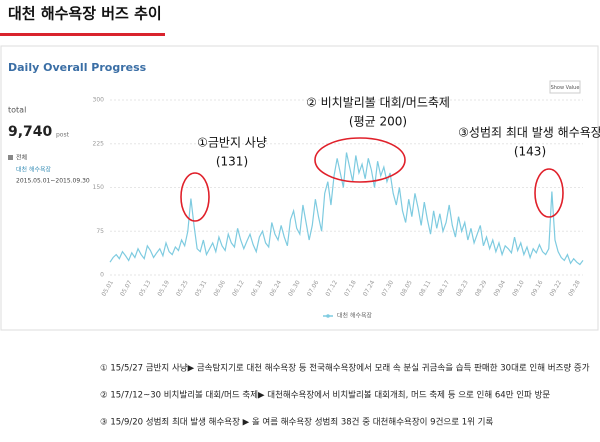  Describe the element at coordinates (85, 14) in the screenshot. I see `page-title: 대천 해수욕장 버즈 추이` at that location.